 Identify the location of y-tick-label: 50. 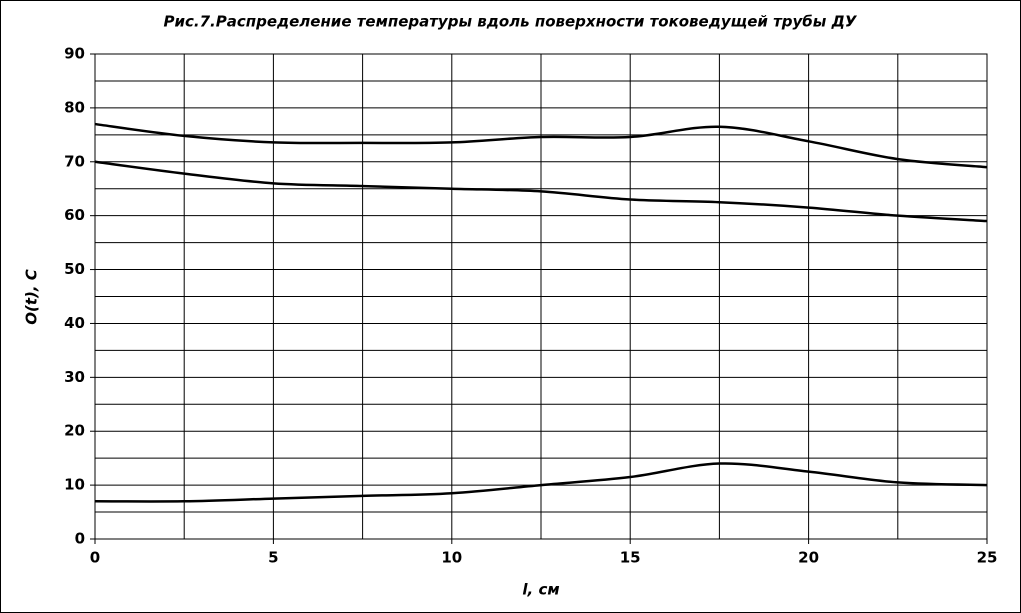
(74, 269).